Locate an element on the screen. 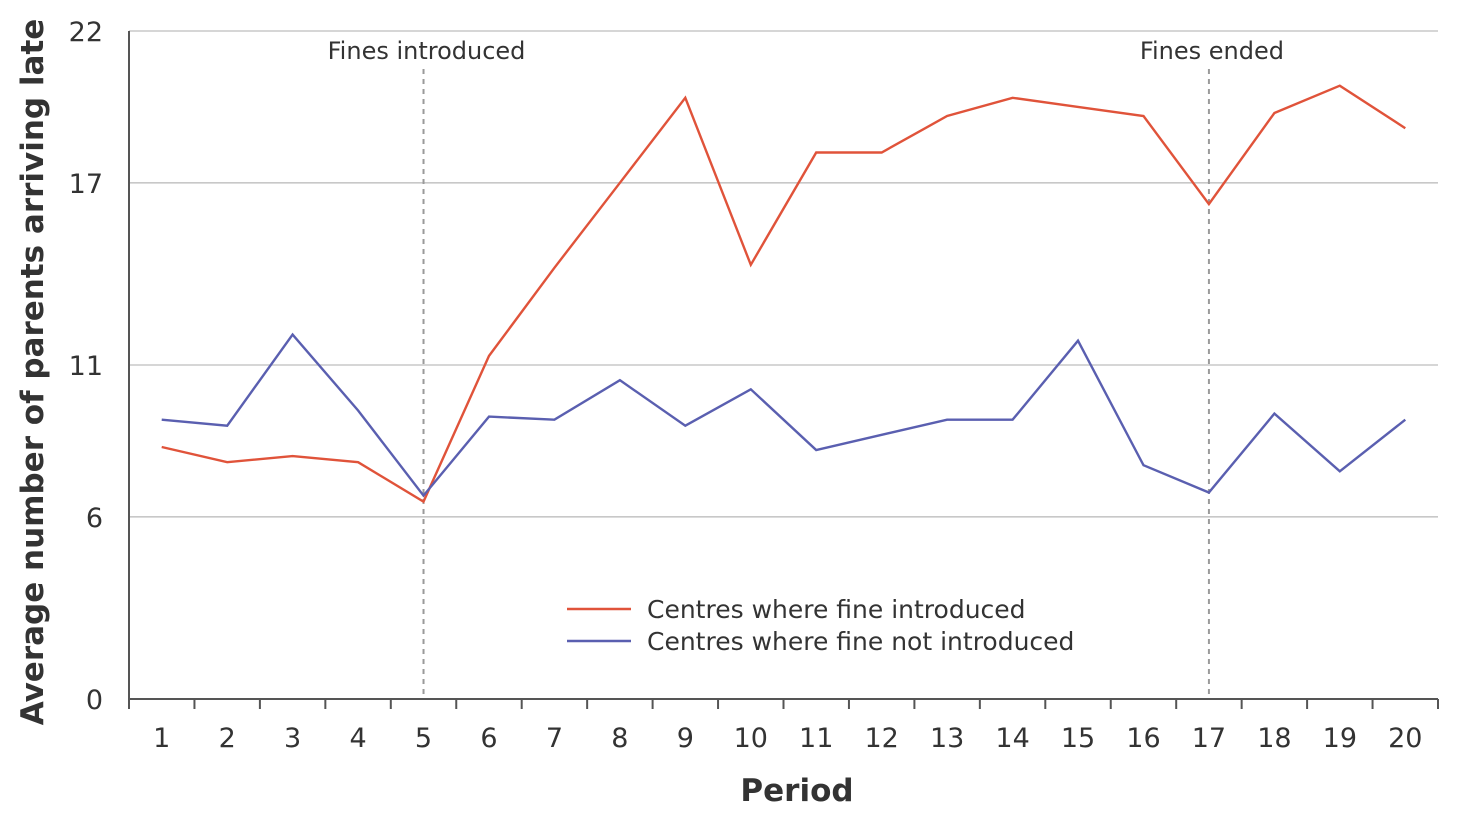 This screenshot has height=824, width=1462. y-tick-label: 6 is located at coordinates (94, 518).